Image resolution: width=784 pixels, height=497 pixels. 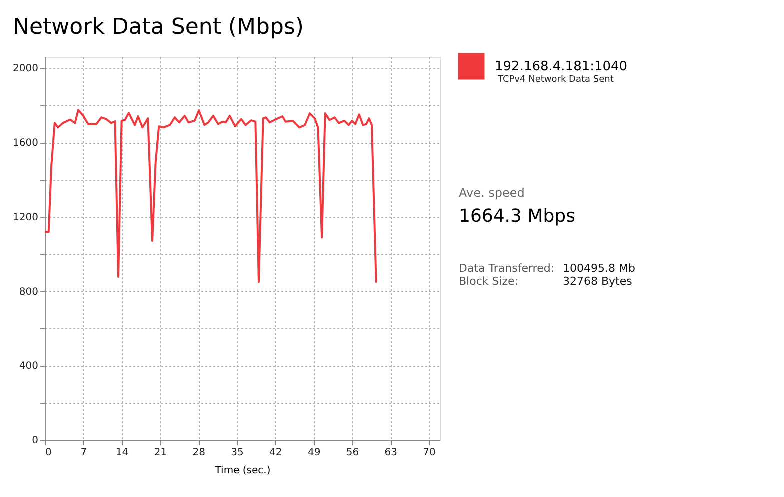 I want to click on x-tick-label: 14, so click(x=122, y=453).